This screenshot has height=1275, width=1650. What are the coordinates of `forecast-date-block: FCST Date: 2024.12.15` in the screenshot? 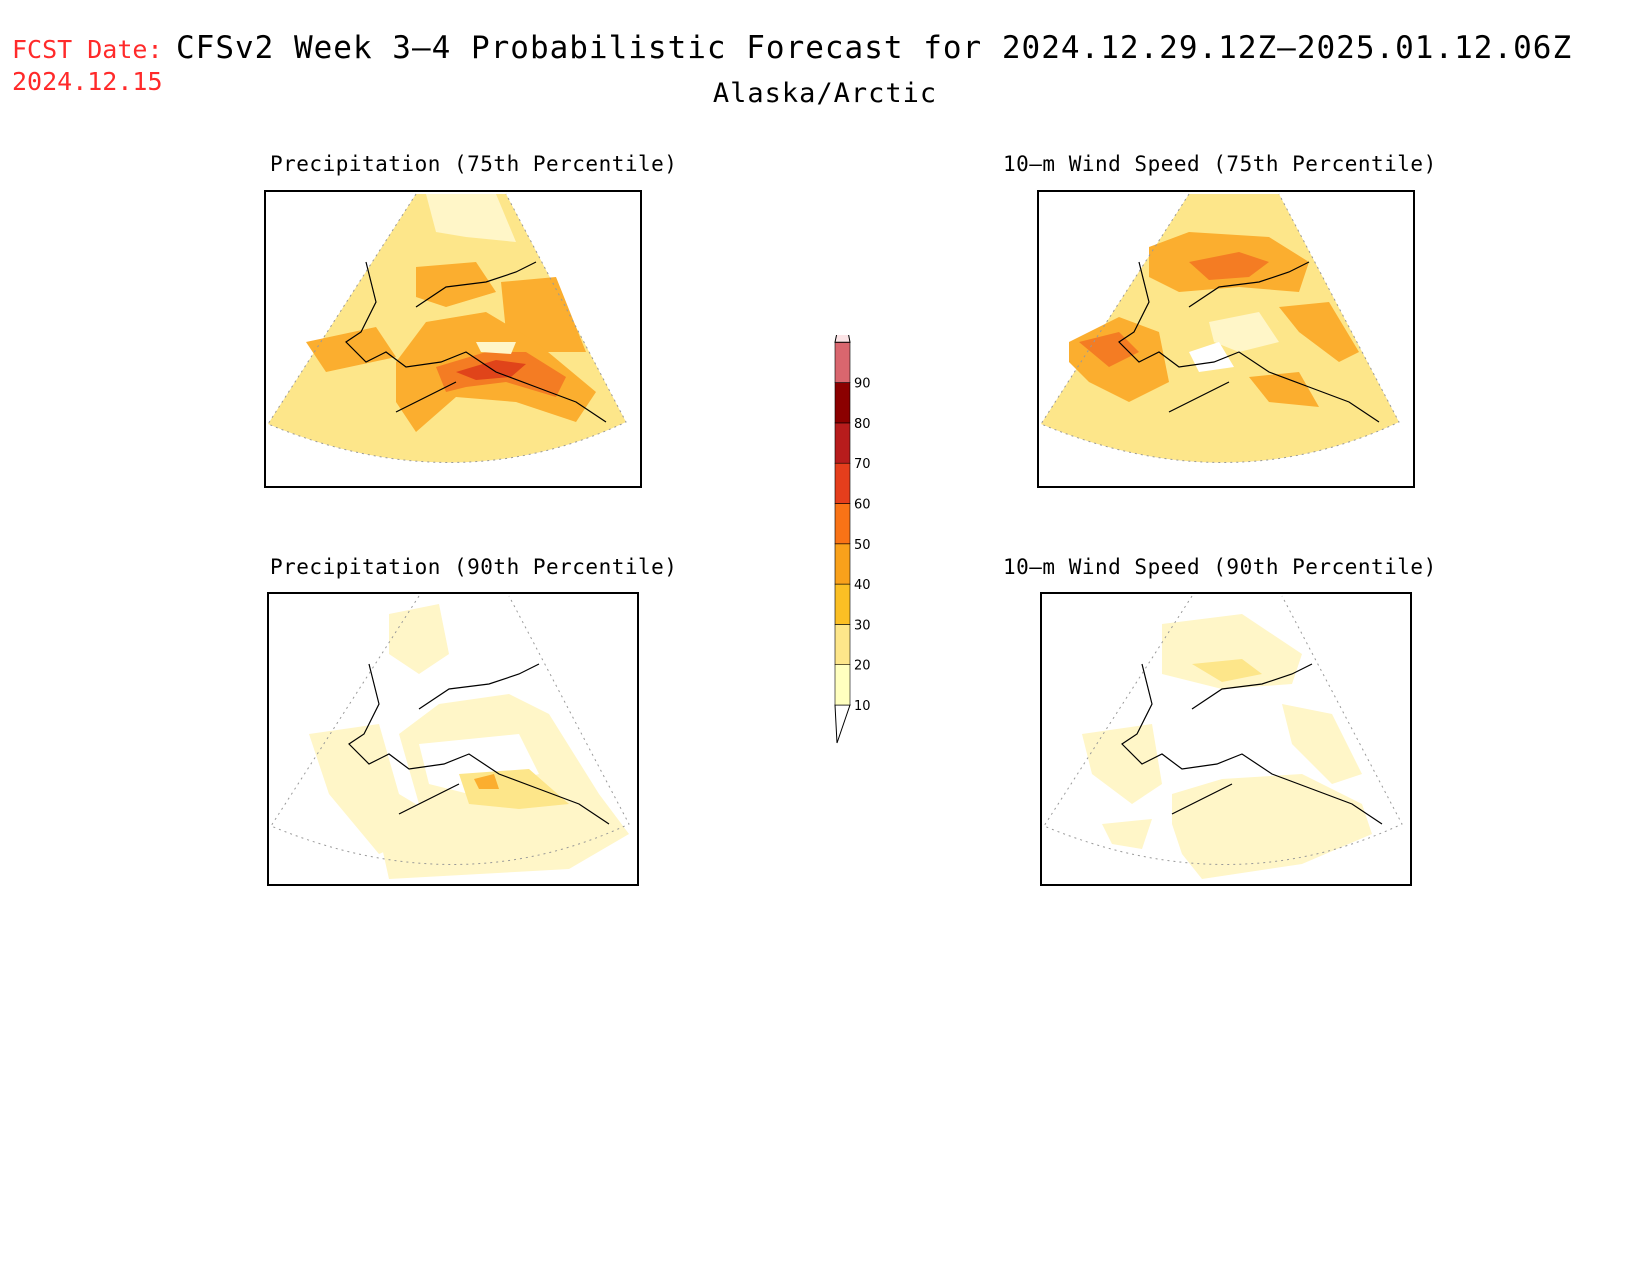 It's located at (87, 66).